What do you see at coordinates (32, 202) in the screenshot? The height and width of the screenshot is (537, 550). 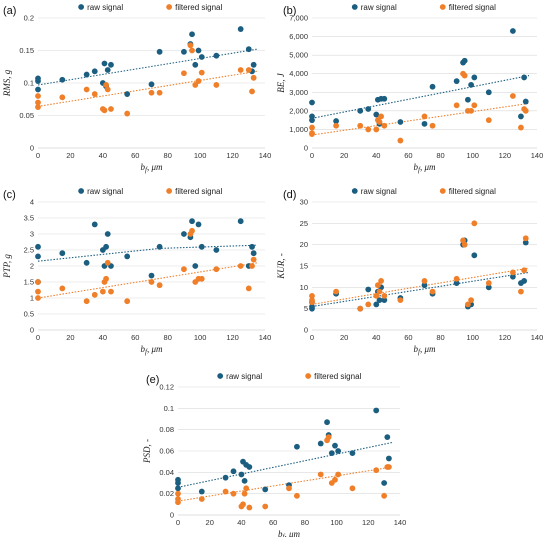 I see `ytick-label-c: 4` at bounding box center [32, 202].